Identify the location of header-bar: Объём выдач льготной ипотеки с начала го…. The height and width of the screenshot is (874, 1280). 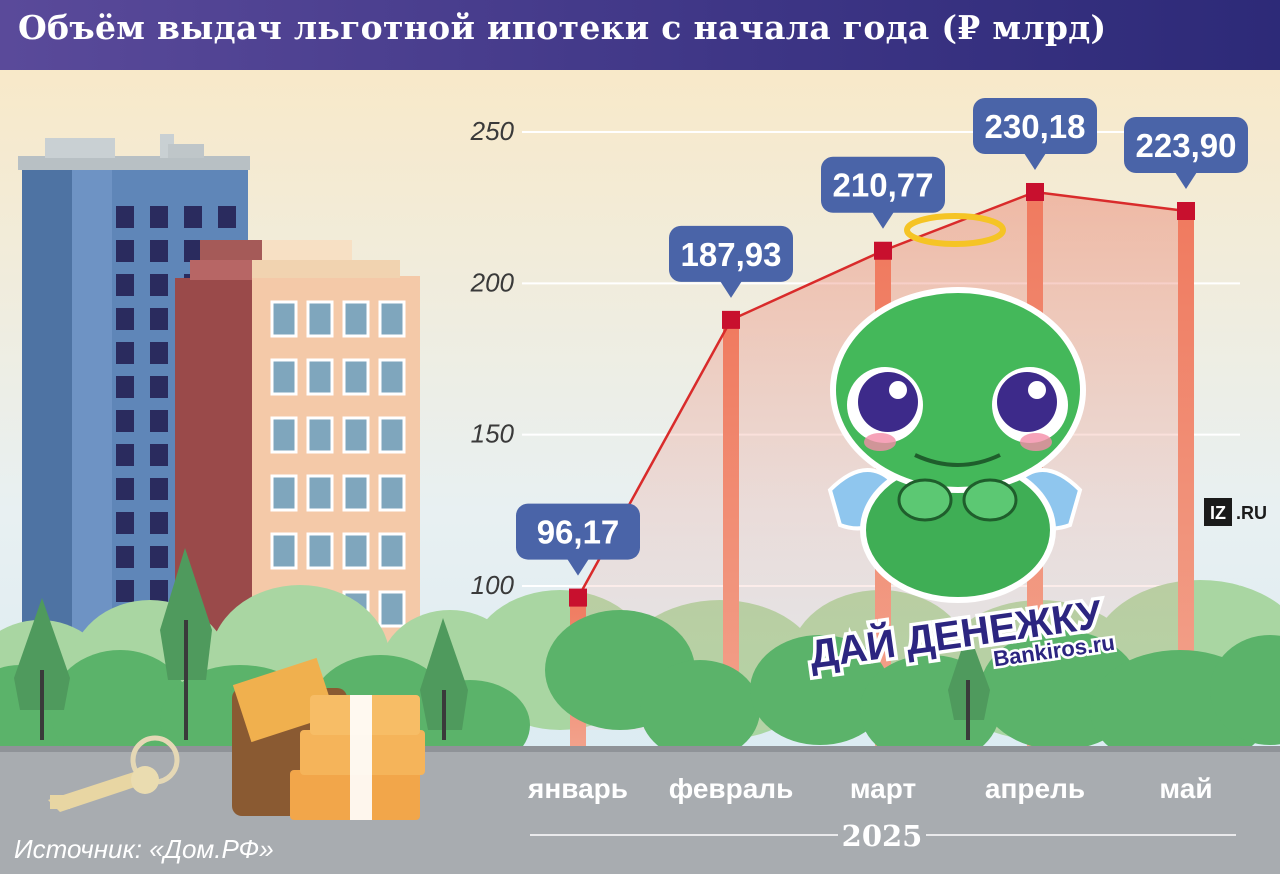
(640, 35).